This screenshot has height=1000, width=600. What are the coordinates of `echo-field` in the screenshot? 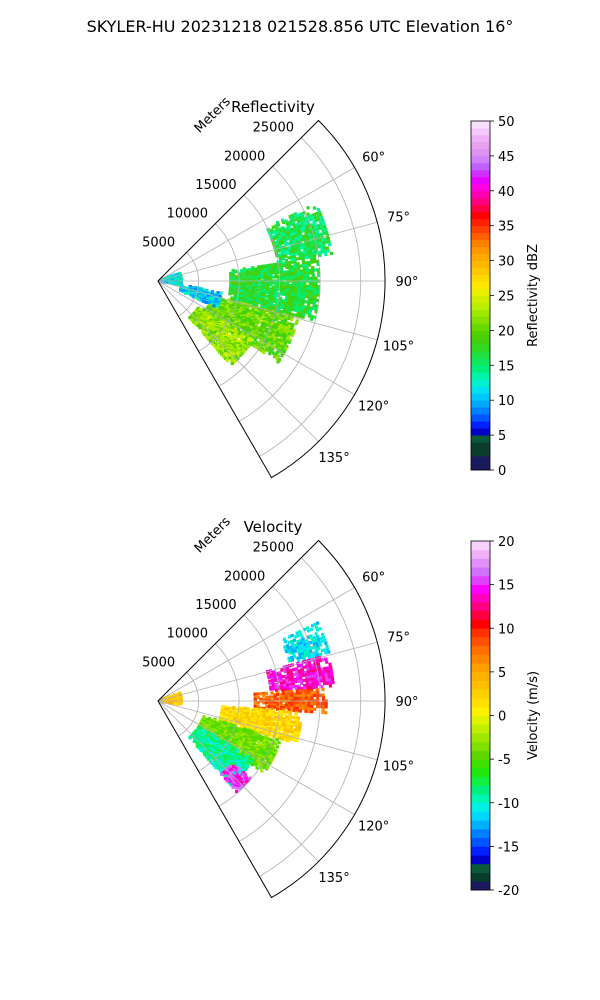 It's located at (247, 707).